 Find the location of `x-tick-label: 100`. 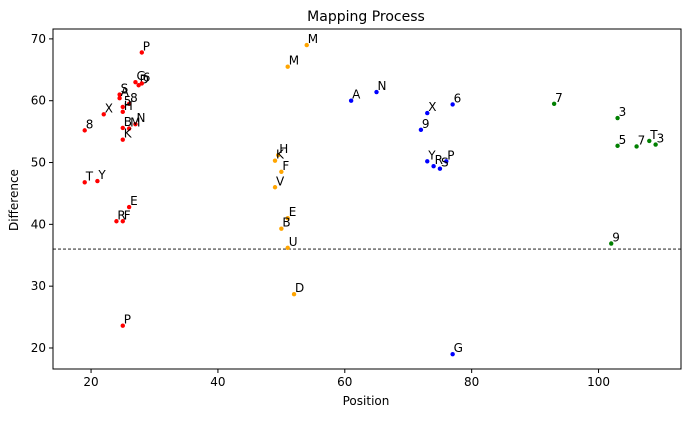

x-tick-label: 100 is located at coordinates (598, 382).